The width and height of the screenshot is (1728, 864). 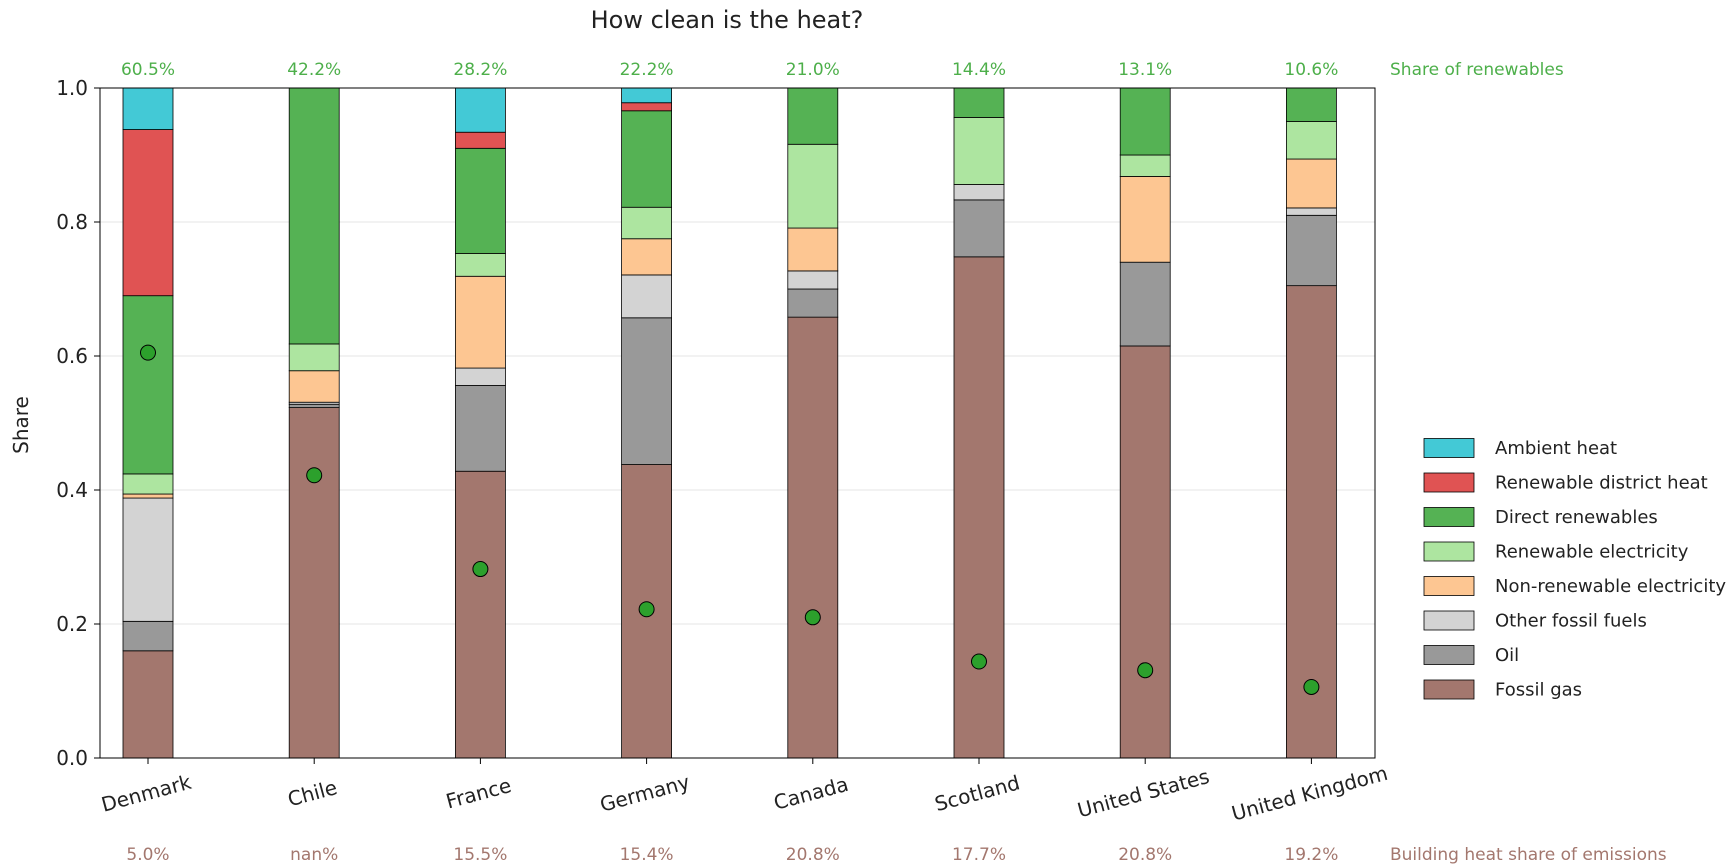 What do you see at coordinates (148, 636) in the screenshot?
I see `bar-denmark-oil` at bounding box center [148, 636].